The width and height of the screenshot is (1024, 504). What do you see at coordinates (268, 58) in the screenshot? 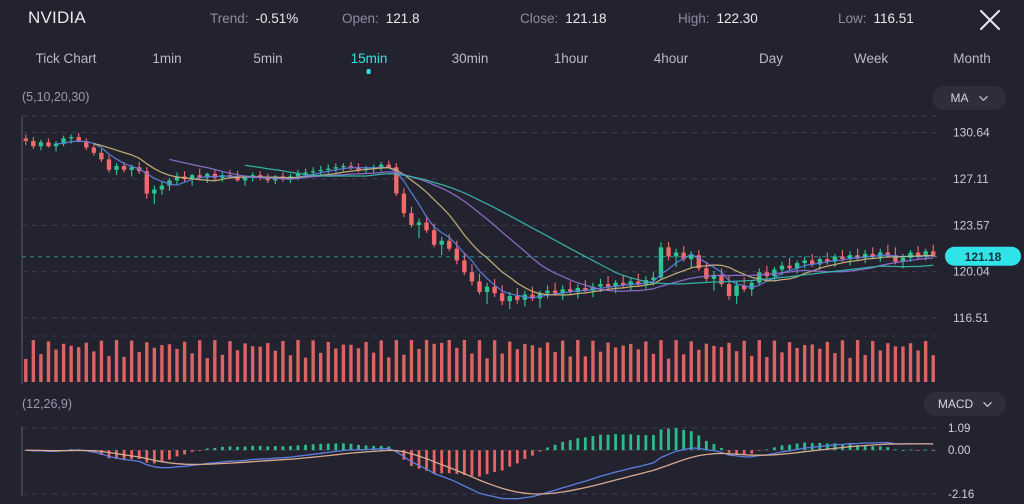
I see `timeframe-tab-label: 5min` at bounding box center [268, 58].